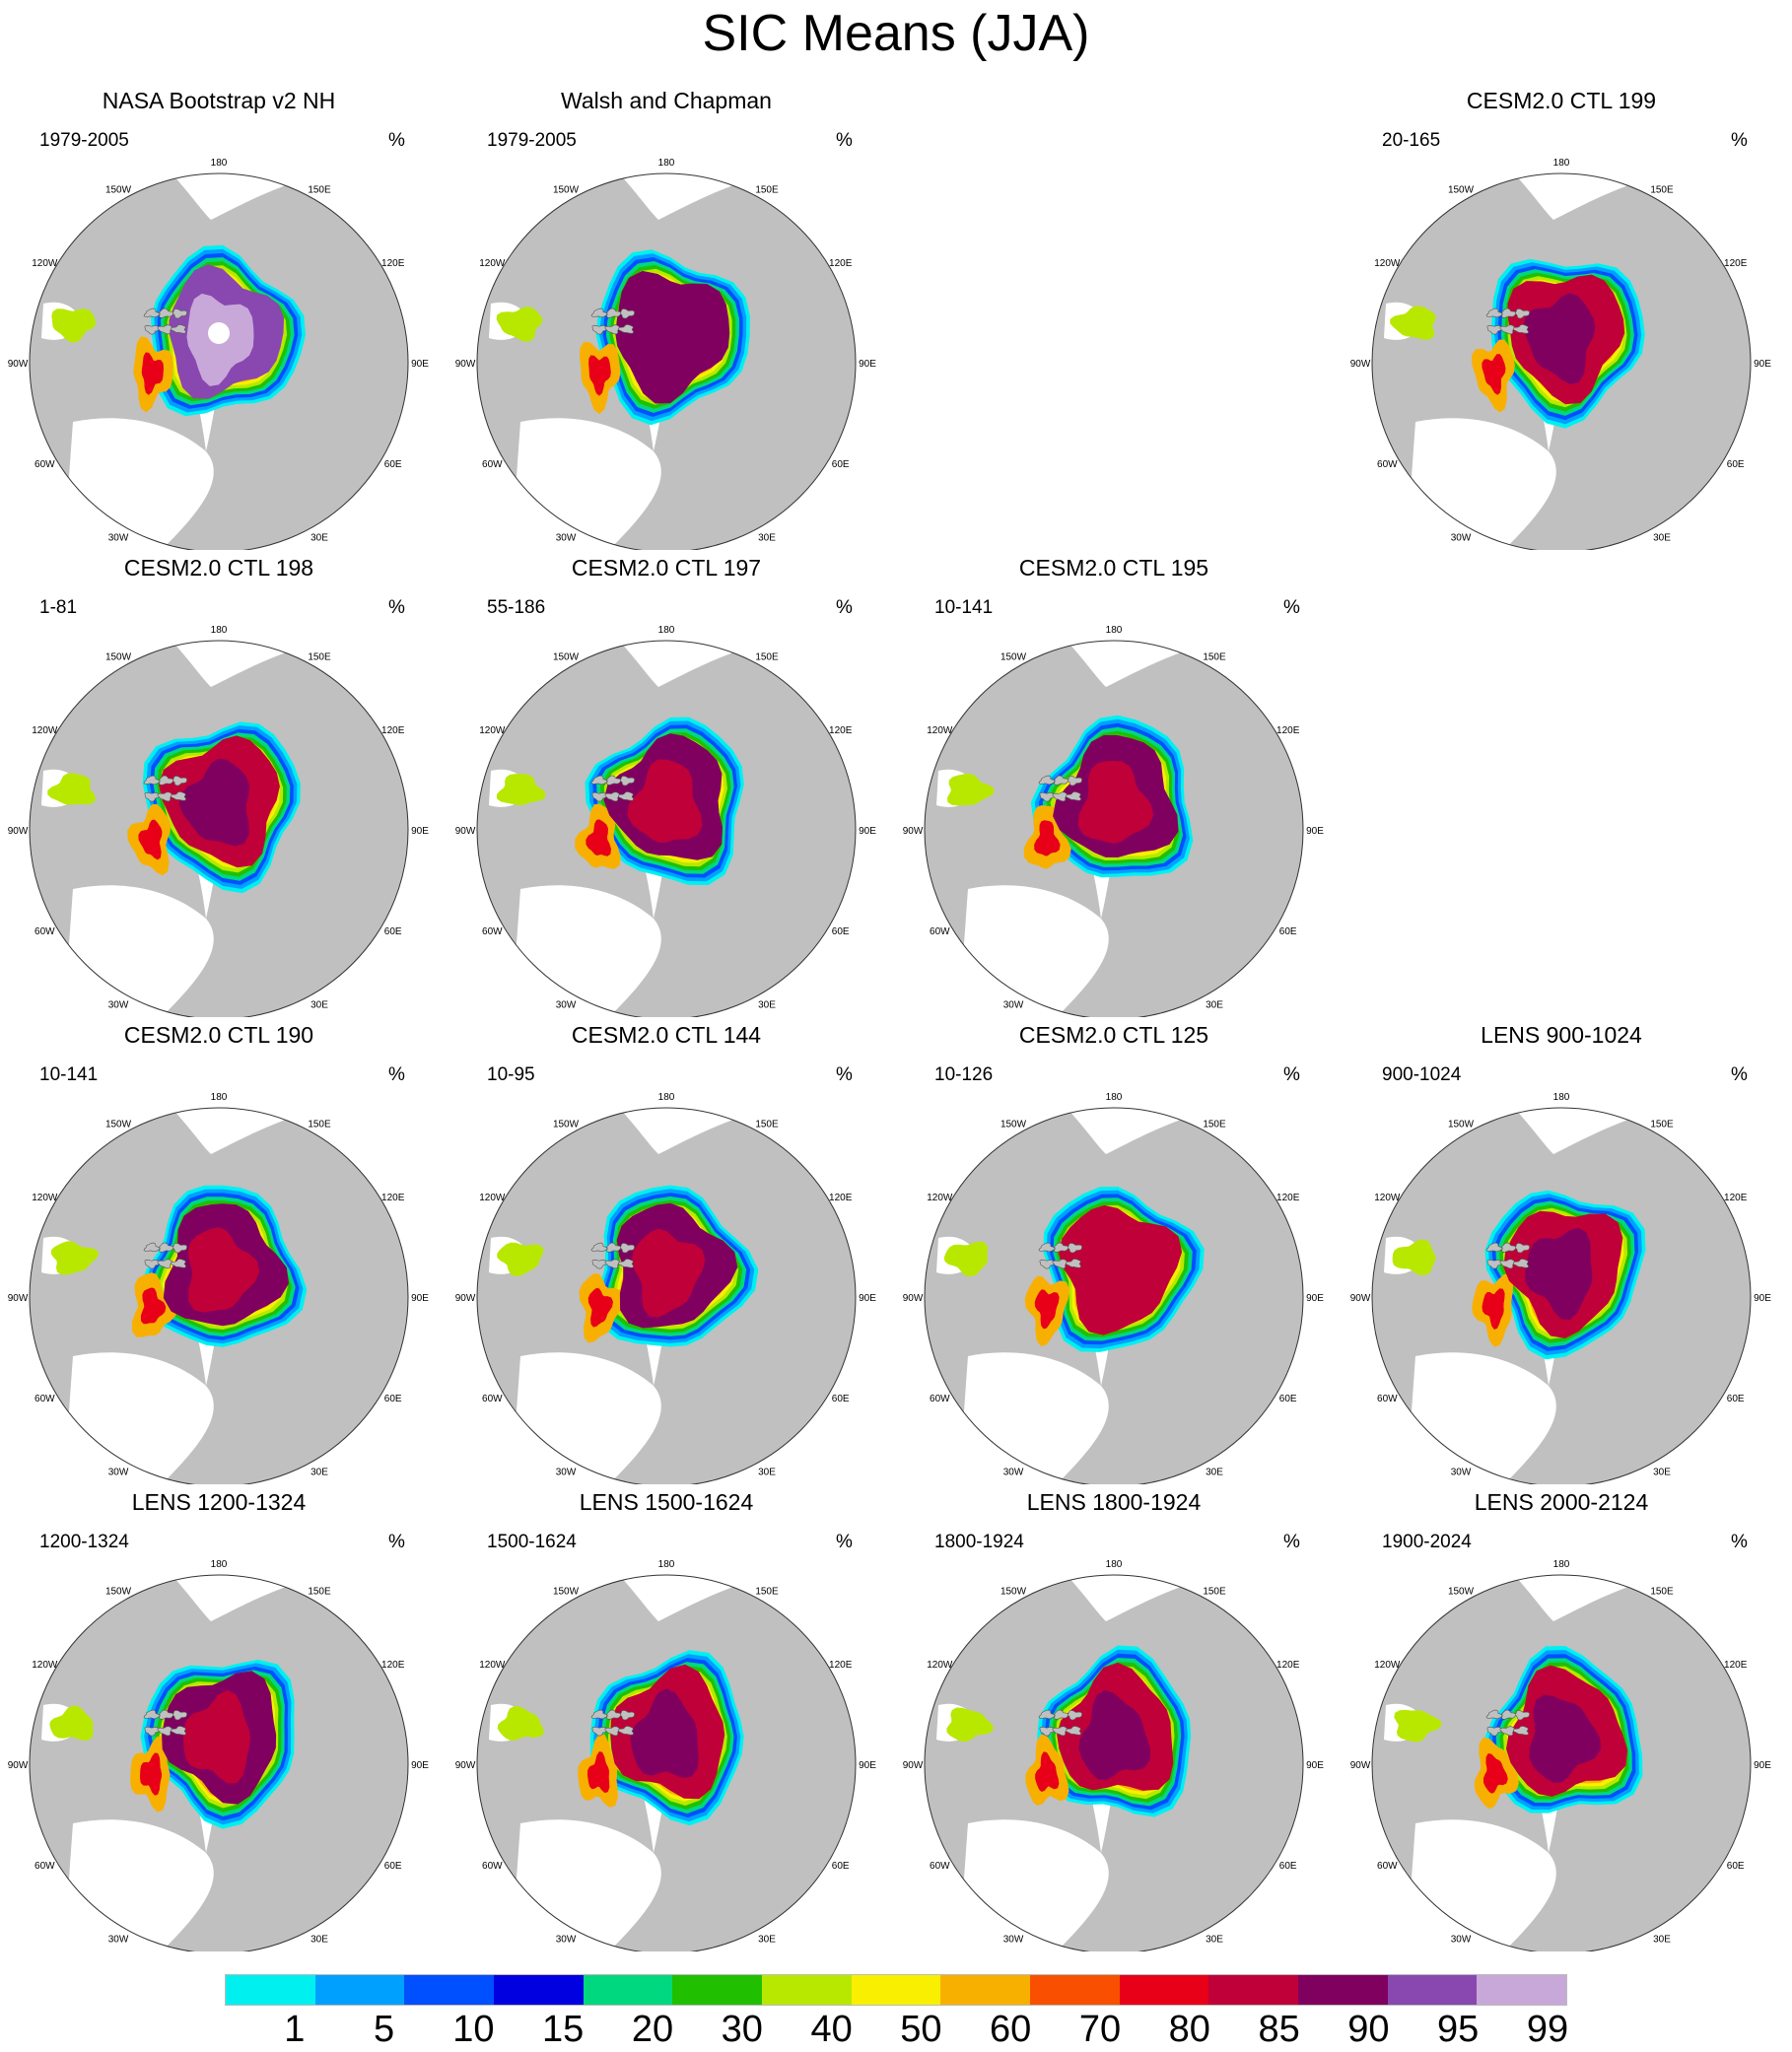  I want to click on pole-hole, so click(219, 333).